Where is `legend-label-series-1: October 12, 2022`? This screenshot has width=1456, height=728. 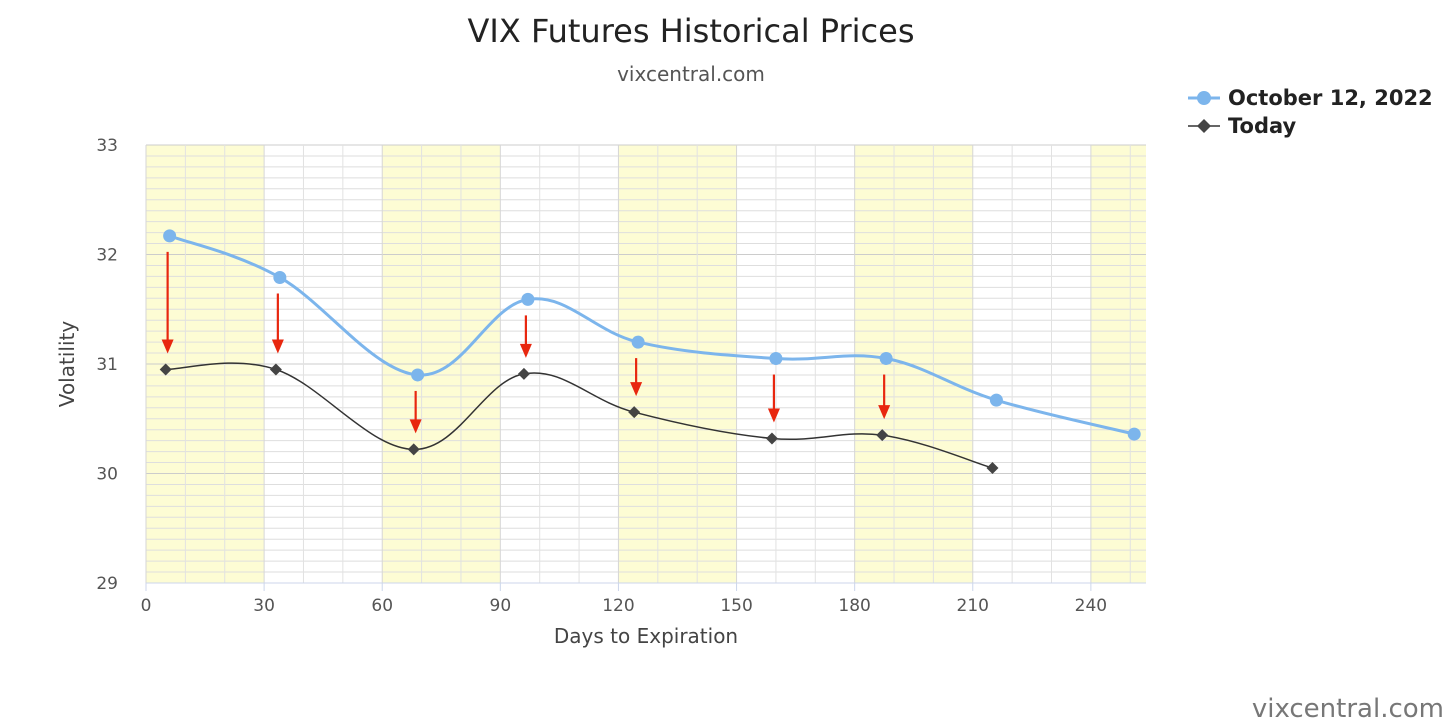
legend-label-series-1: October 12, 2022 is located at coordinates (1330, 98).